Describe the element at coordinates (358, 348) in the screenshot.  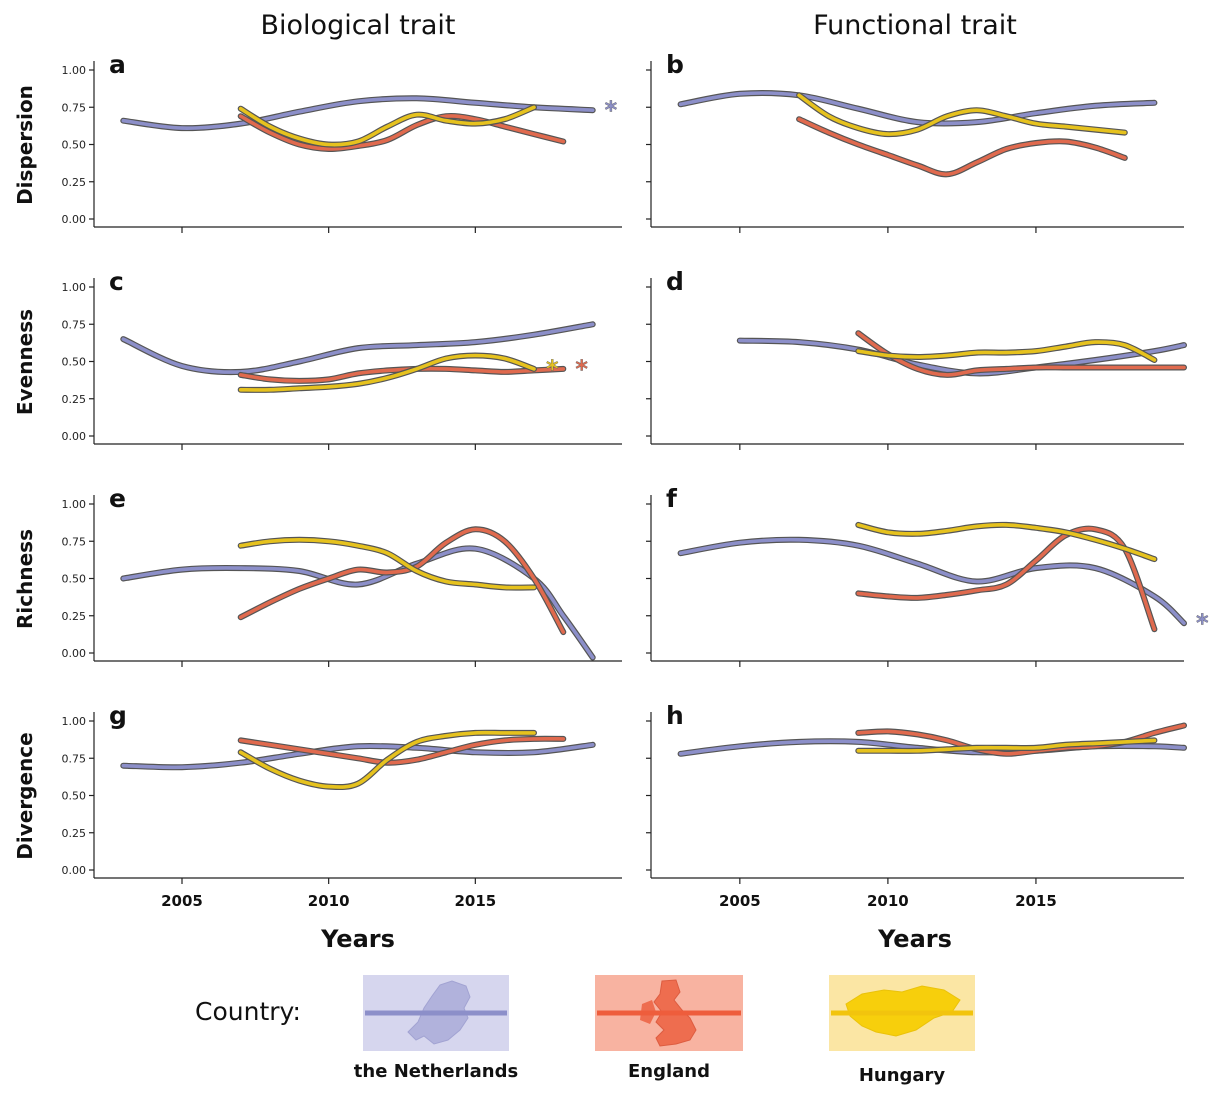
I see `series-netherlands-c` at that location.